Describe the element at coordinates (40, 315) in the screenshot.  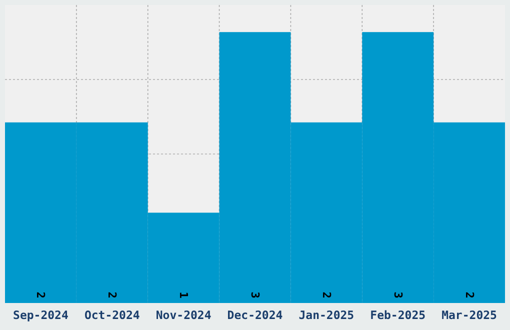
I see `x-tick-label: Sep-2024` at that location.